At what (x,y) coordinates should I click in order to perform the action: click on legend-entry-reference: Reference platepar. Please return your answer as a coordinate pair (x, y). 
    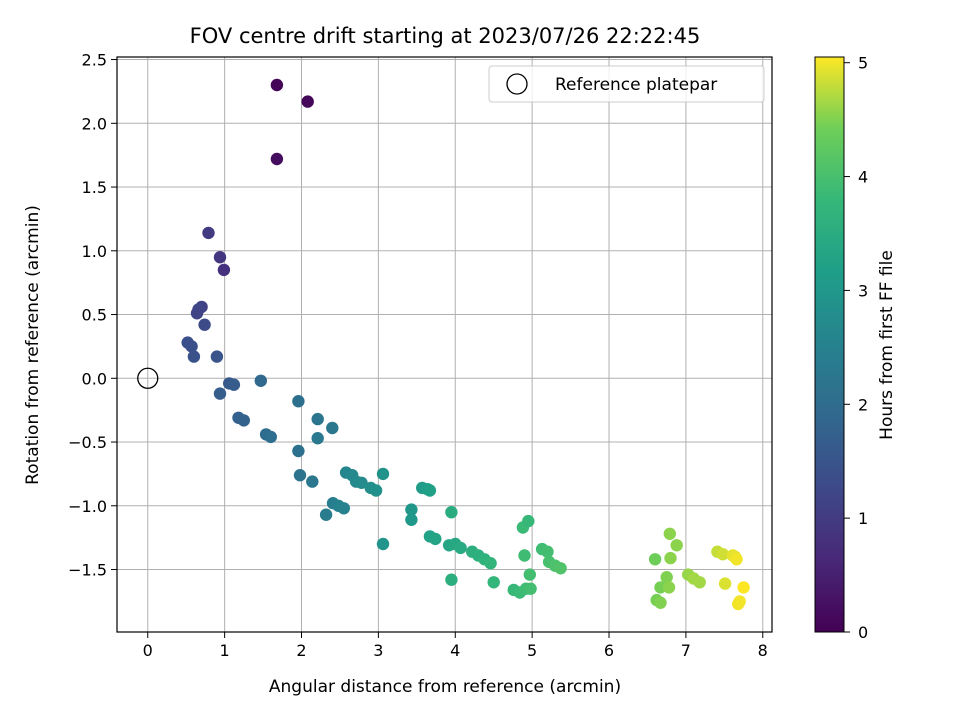
    Looking at the image, I should click on (636, 85).